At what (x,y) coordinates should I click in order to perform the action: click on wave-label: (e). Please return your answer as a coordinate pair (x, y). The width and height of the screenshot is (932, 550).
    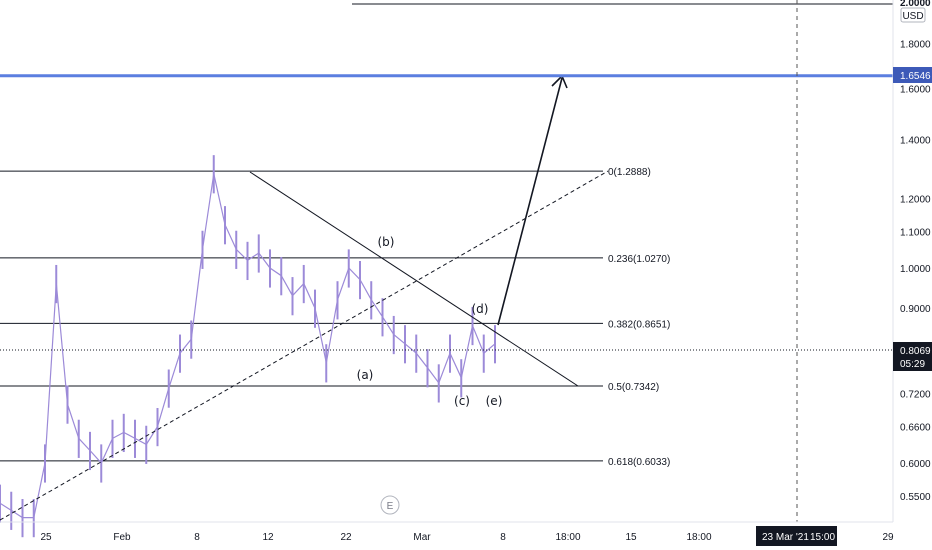
    Looking at the image, I should click on (494, 401).